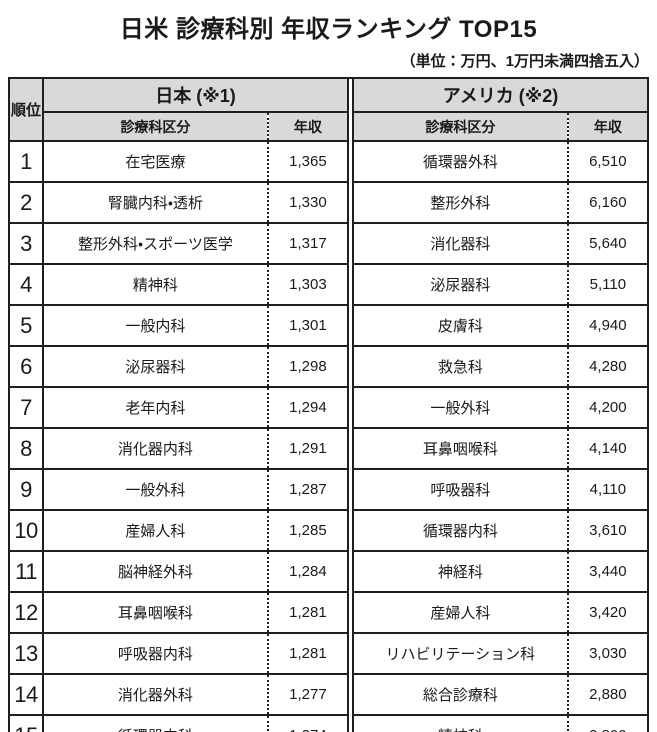 This screenshot has height=732, width=657. Describe the element at coordinates (608, 407) in the screenshot. I see `us-salary-cell: 4,200` at that location.